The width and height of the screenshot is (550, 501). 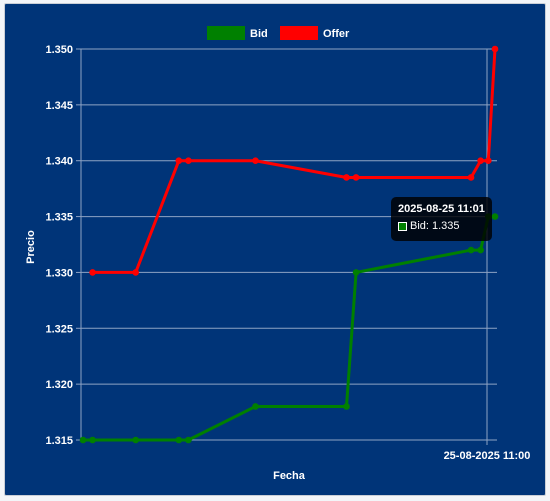 What do you see at coordinates (487, 255) in the screenshot?
I see `x-axis-ticks: 25-08-2025 11:00` at bounding box center [487, 255].